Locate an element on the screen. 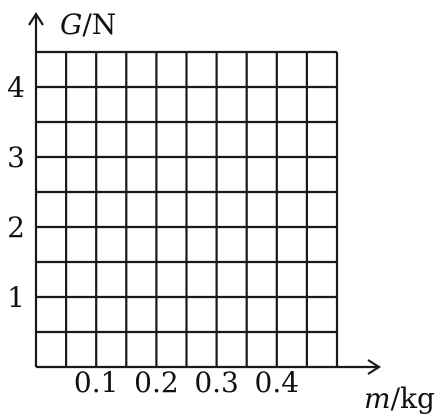  x-axis-unit: /kg is located at coordinates (413, 398).